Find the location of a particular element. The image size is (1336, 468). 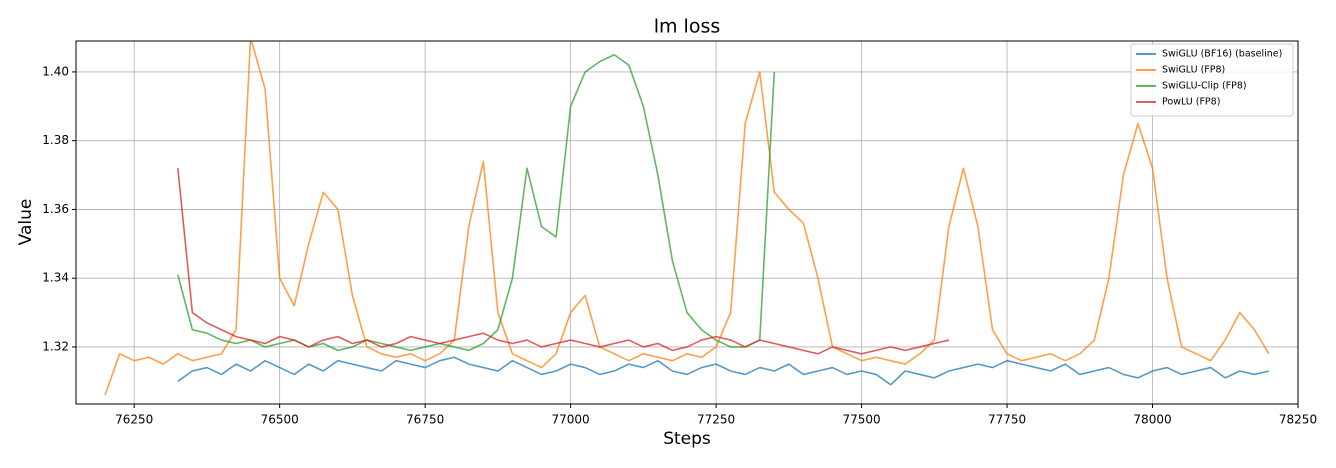

legend-label: SwiGLU (BF16) (baseline) is located at coordinates (1222, 54).